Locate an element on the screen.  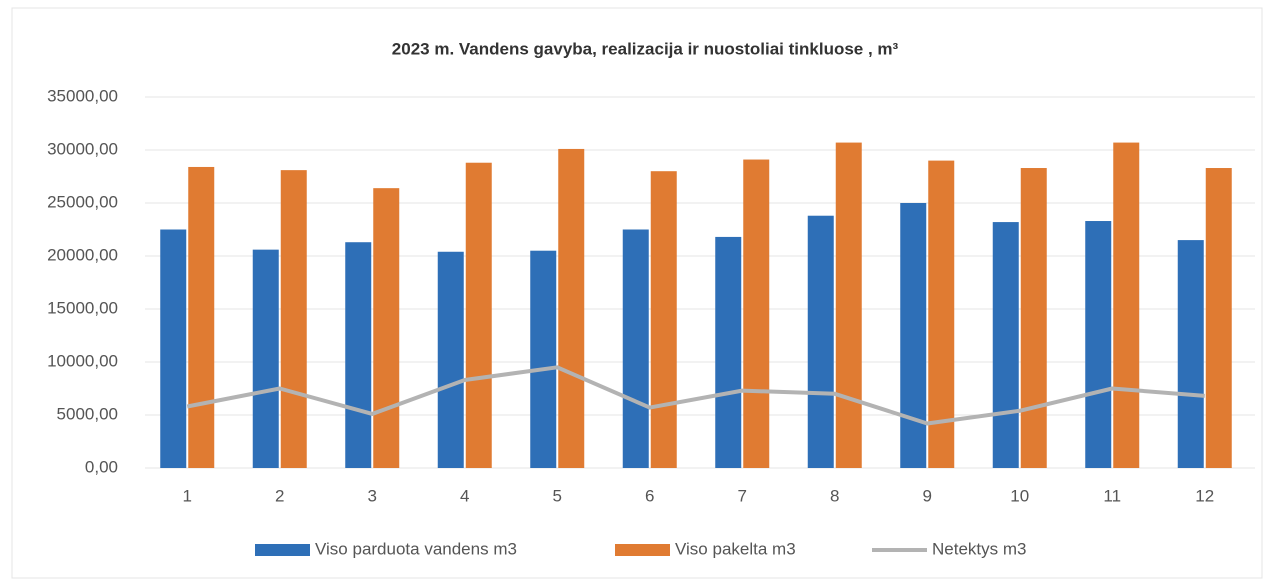
y-tick-label: 35000,00 is located at coordinates (82, 95).